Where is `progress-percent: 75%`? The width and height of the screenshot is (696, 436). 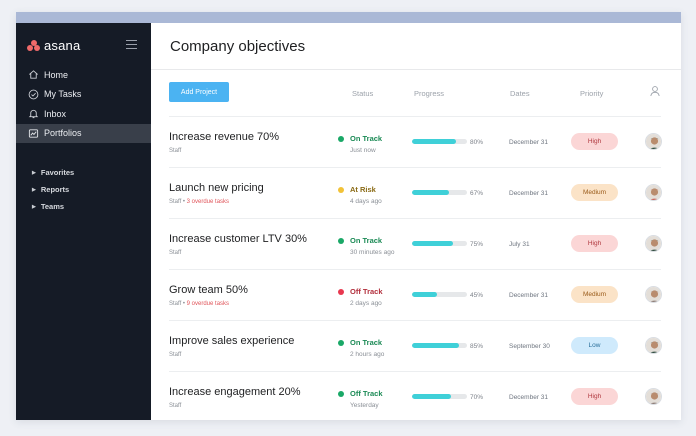
progress-percent: 75% is located at coordinates (477, 244).